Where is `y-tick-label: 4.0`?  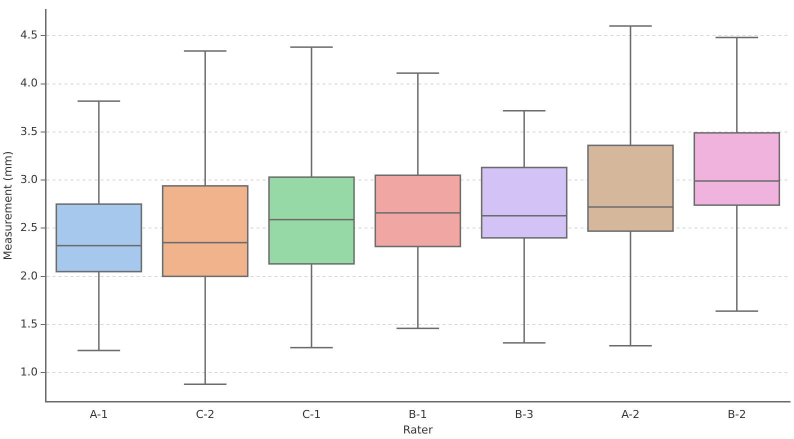 y-tick-label: 4.0 is located at coordinates (29, 83).